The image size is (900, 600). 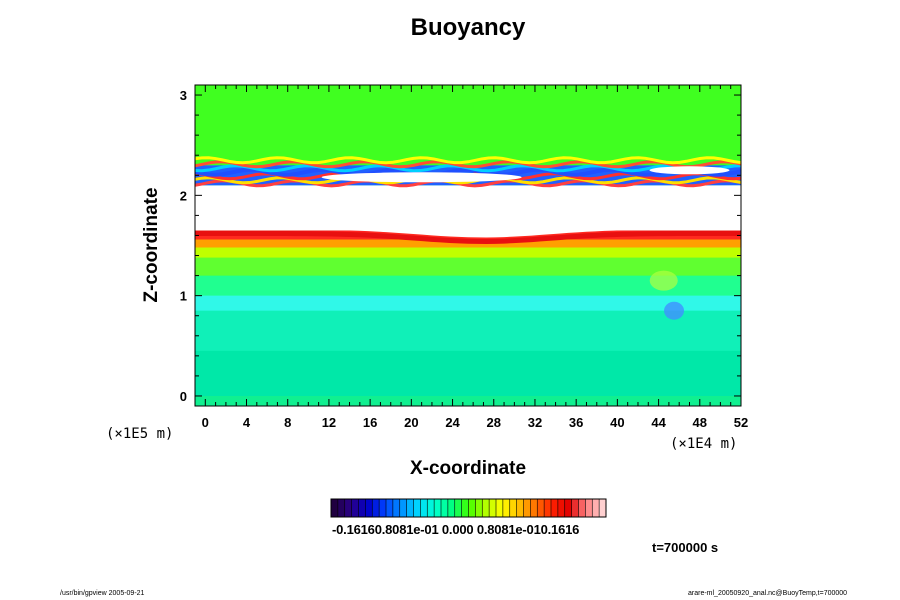 What do you see at coordinates (468, 27) in the screenshot?
I see `chart-title: Buoyancy` at bounding box center [468, 27].